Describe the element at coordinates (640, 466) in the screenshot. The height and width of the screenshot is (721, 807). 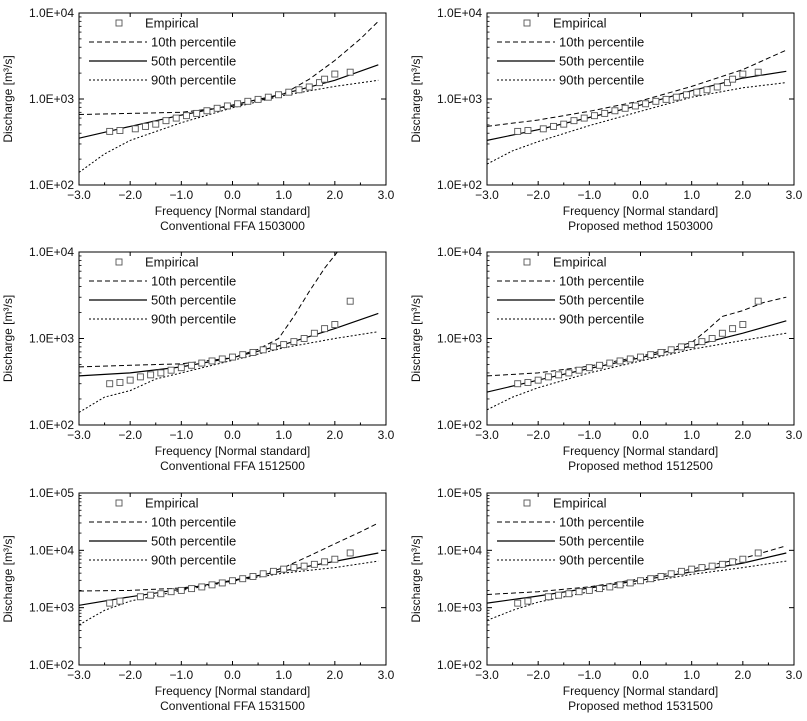
I see `chart-title: Proposed method 1512500` at that location.